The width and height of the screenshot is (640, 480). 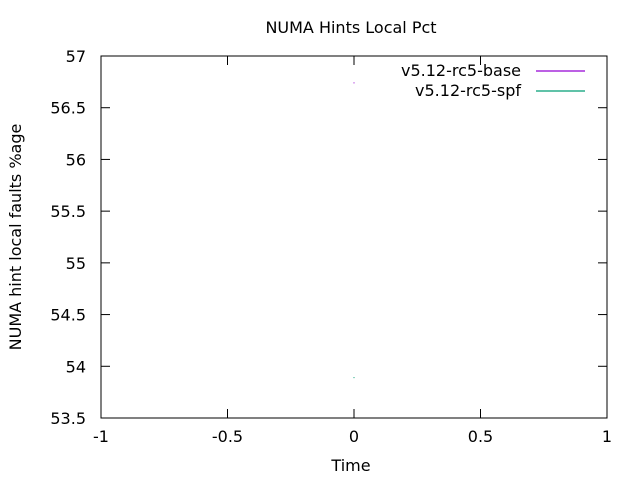 I want to click on chart-title: NUMA Hints Local Pct, so click(x=350, y=27).